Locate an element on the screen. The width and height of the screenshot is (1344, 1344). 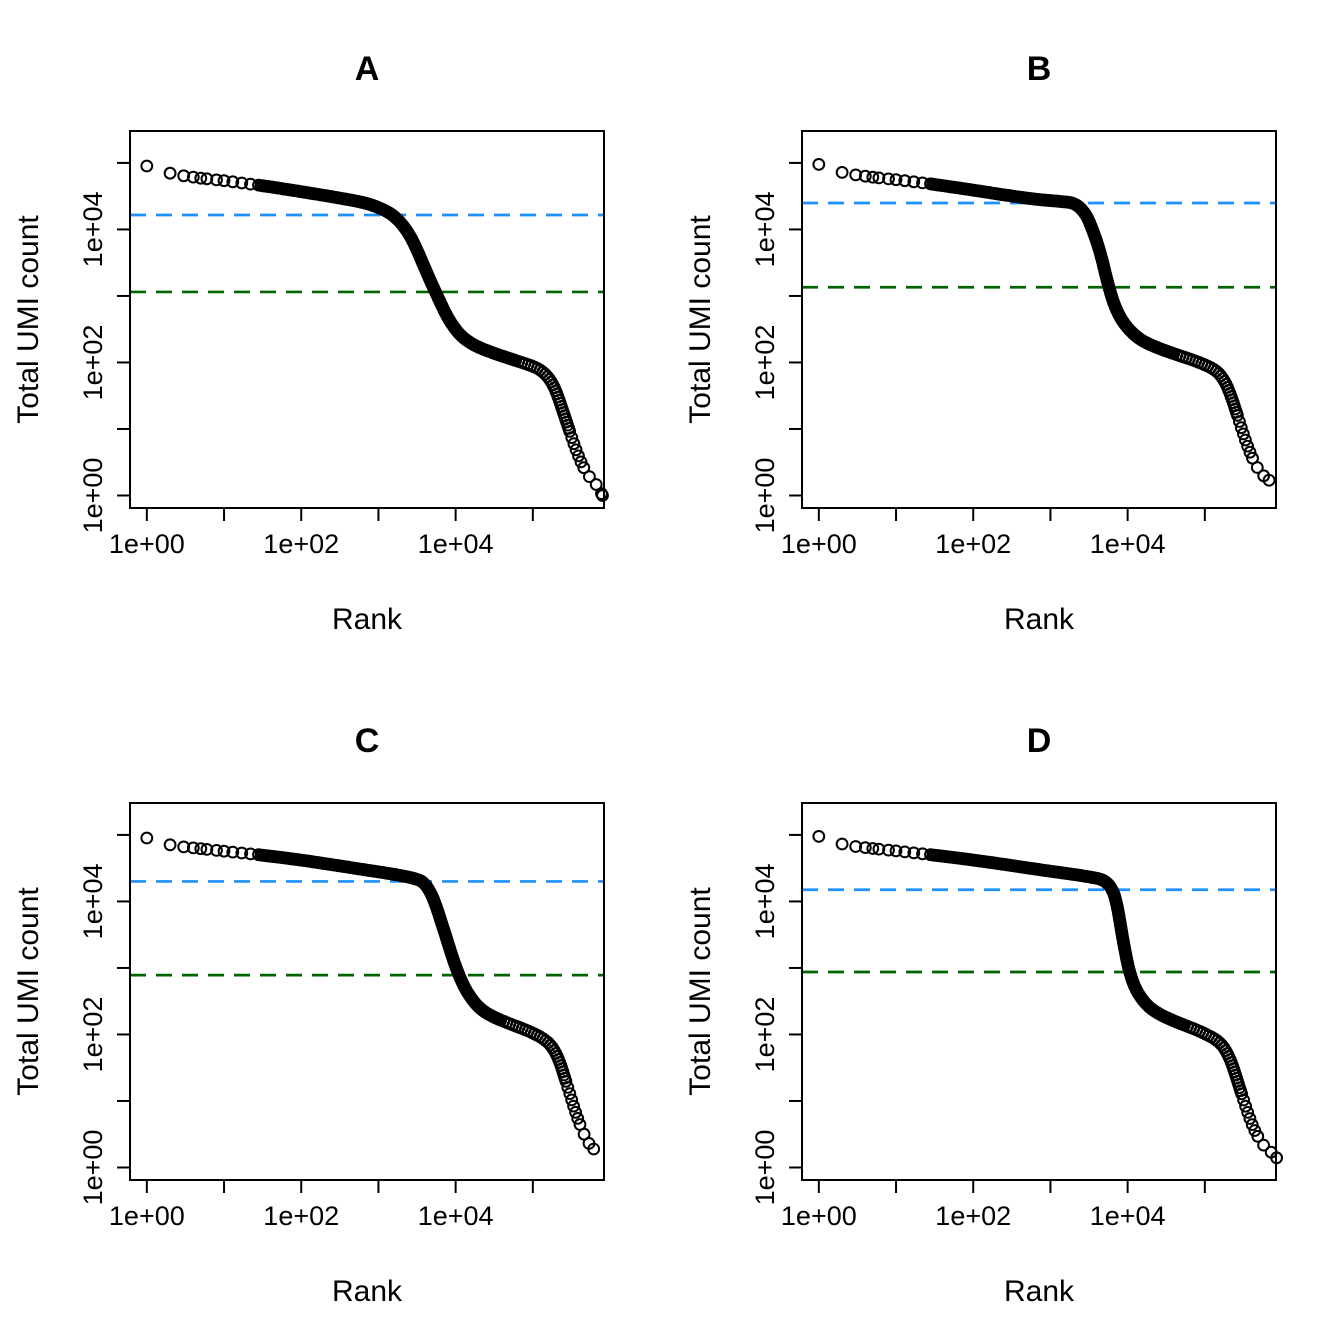
panel-title: A is located at coordinates (367, 69).